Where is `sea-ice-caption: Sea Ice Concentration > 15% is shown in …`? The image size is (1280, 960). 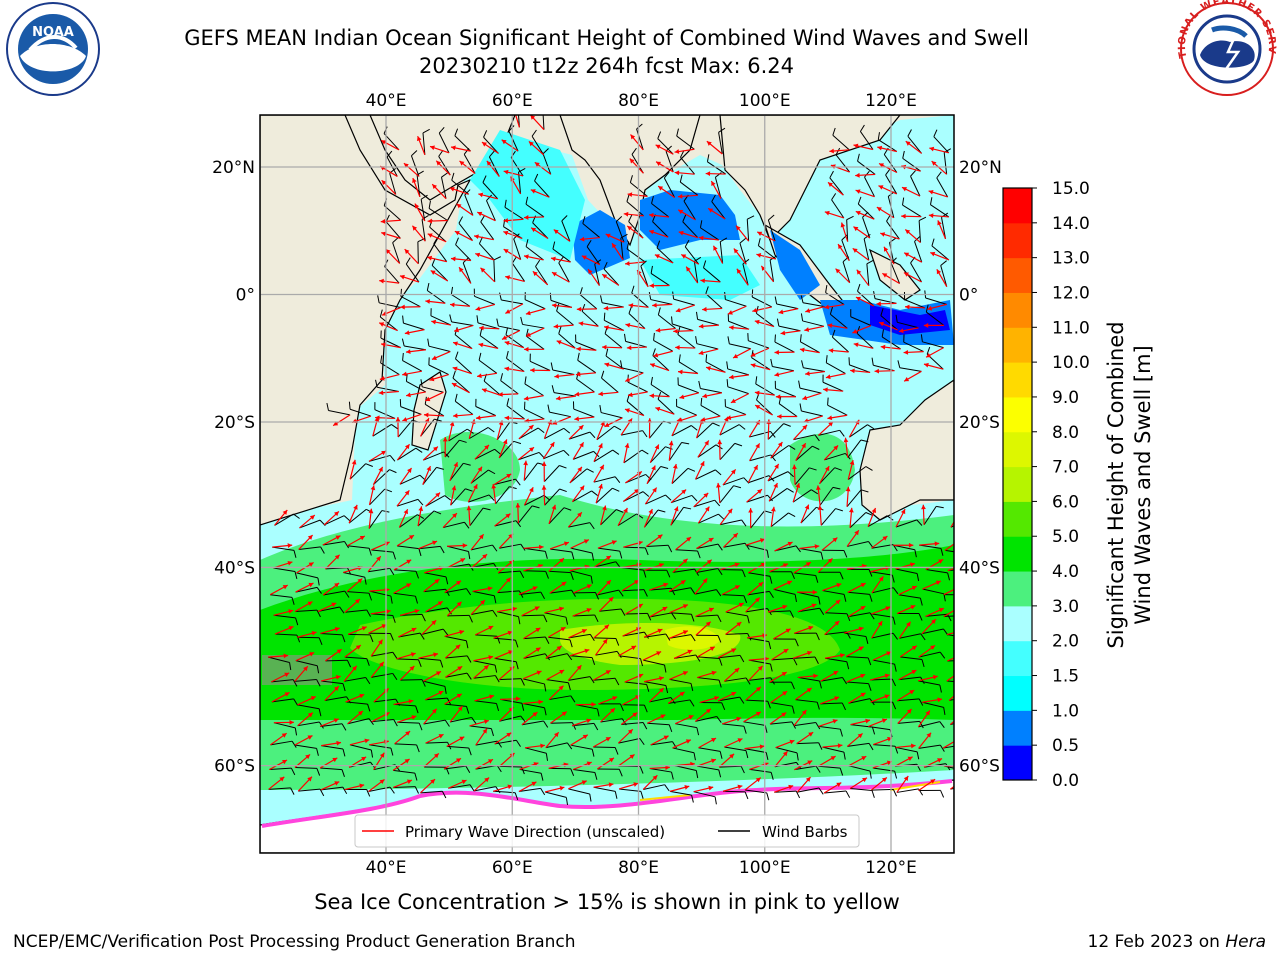
sea-ice-caption: Sea Ice Concentration > 15% is shown in … is located at coordinates (607, 902).